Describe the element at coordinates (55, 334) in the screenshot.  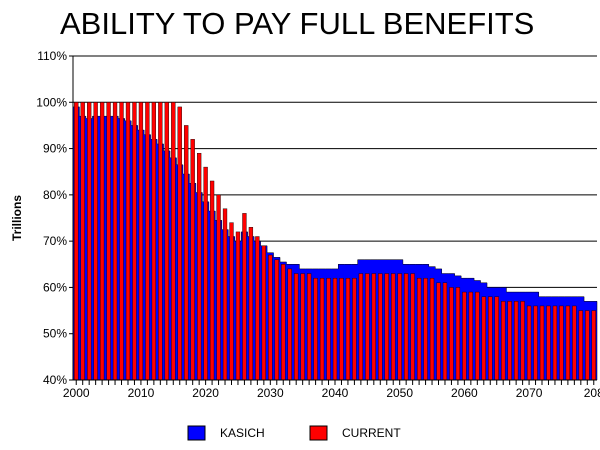
I see `y-tick-label: 50%` at that location.